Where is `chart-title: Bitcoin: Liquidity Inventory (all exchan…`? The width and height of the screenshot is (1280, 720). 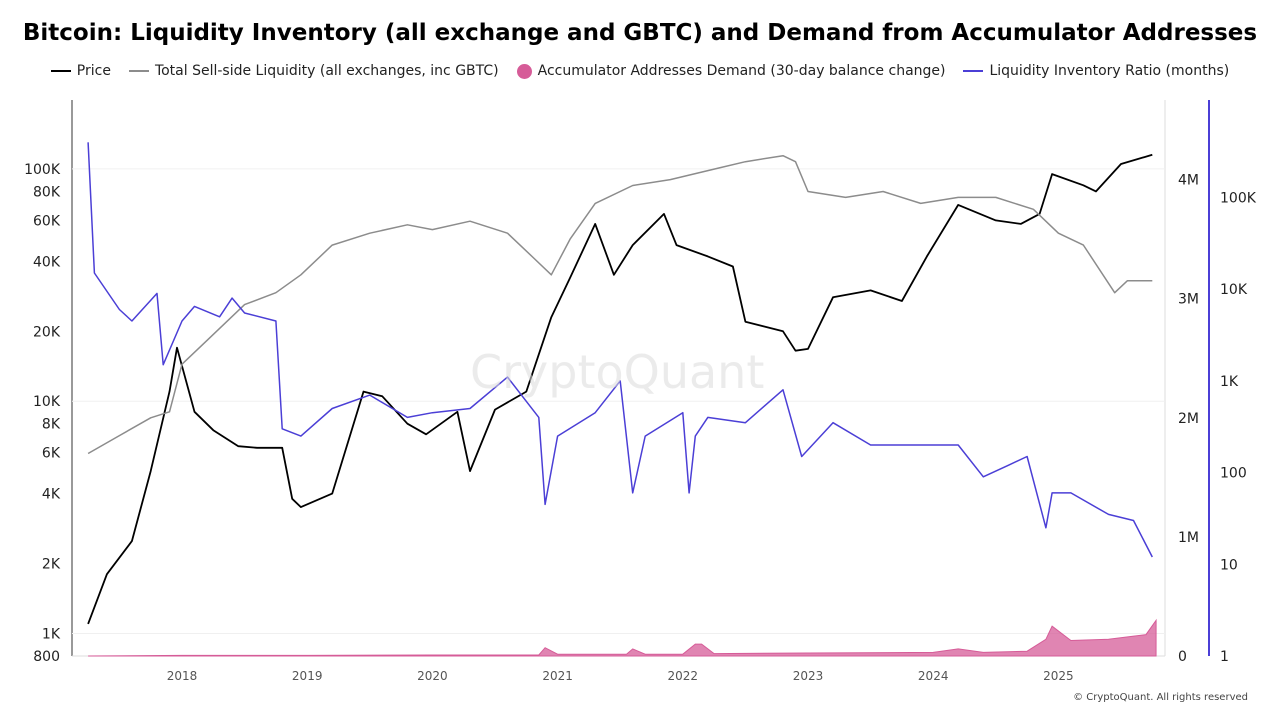 chart-title: Bitcoin: Liquidity Inventory (all exchan… is located at coordinates (640, 33).